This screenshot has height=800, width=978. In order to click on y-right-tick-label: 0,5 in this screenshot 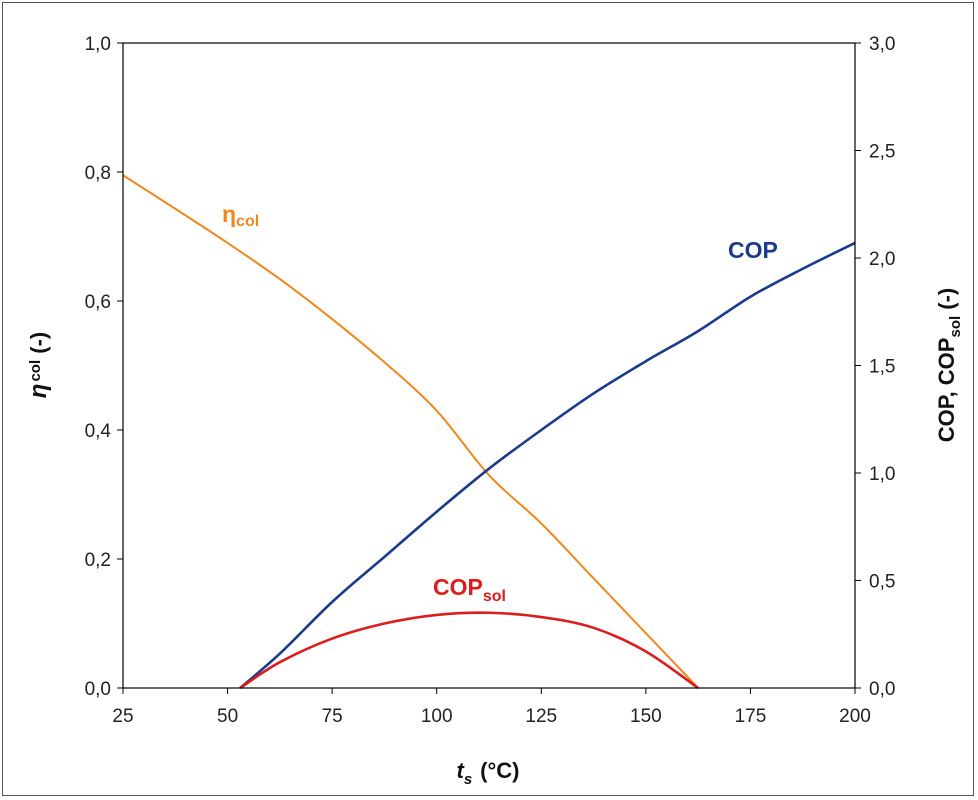, I will do `click(882, 582)`.